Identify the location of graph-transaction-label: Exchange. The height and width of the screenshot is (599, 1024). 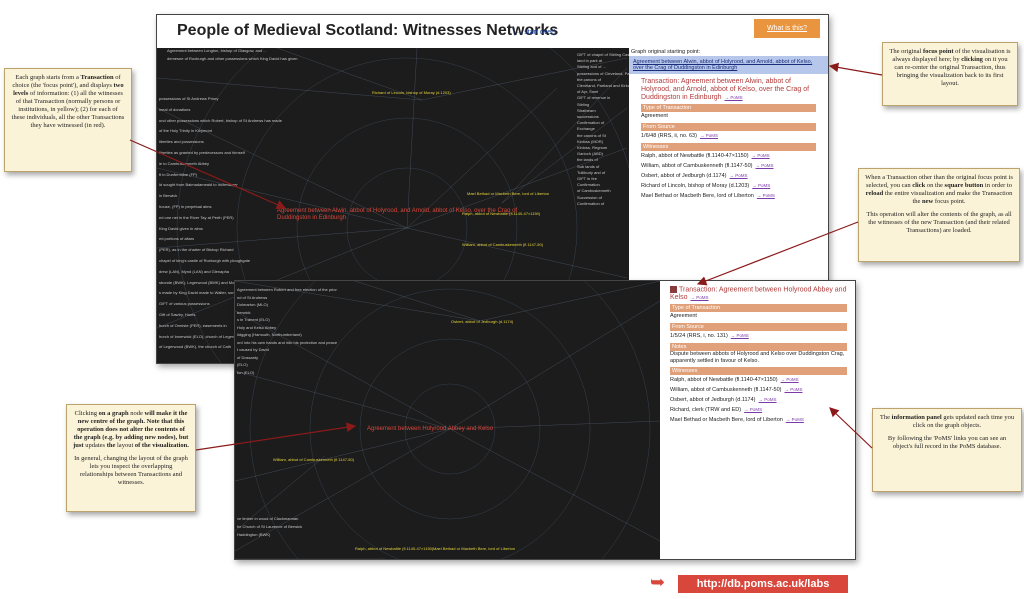
(586, 129).